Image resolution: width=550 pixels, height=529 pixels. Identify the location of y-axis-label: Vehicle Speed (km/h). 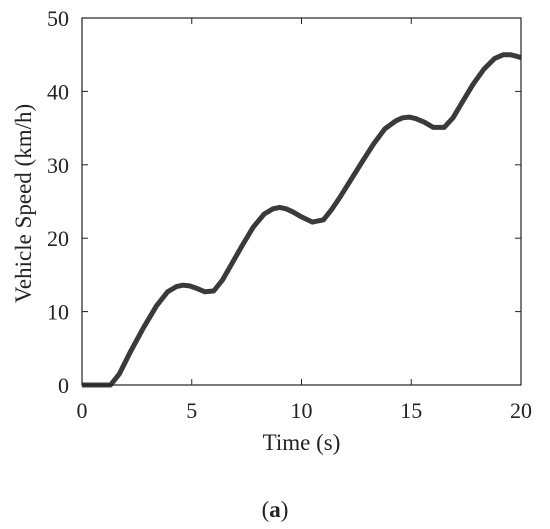
(23, 203).